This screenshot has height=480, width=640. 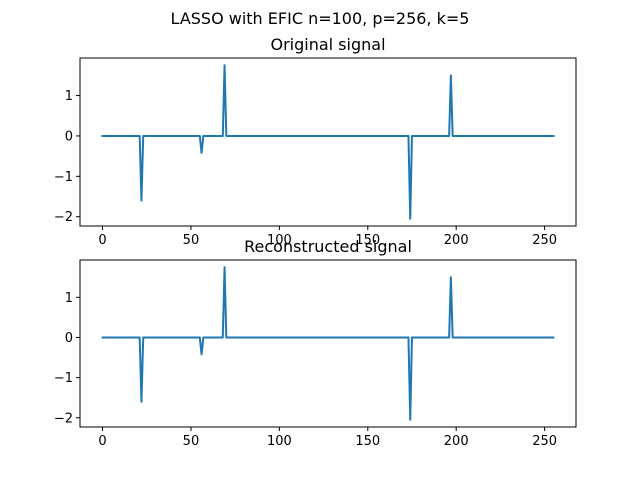 I want to click on axes-title: Original signal, so click(x=327, y=44).